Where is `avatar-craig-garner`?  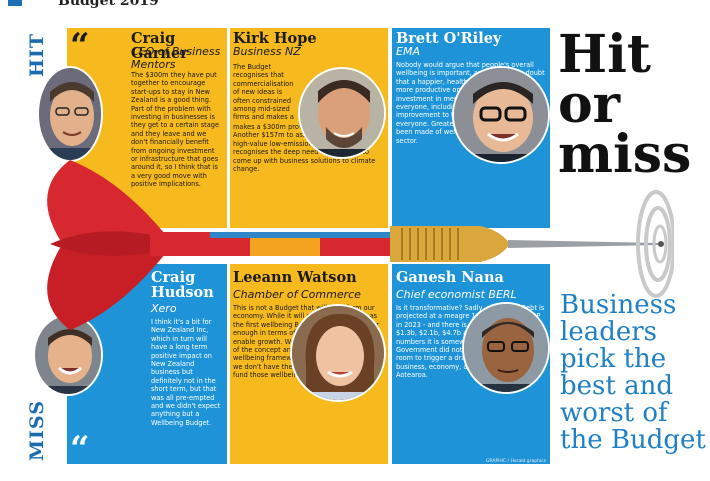 avatar-craig-garner is located at coordinates (70, 114).